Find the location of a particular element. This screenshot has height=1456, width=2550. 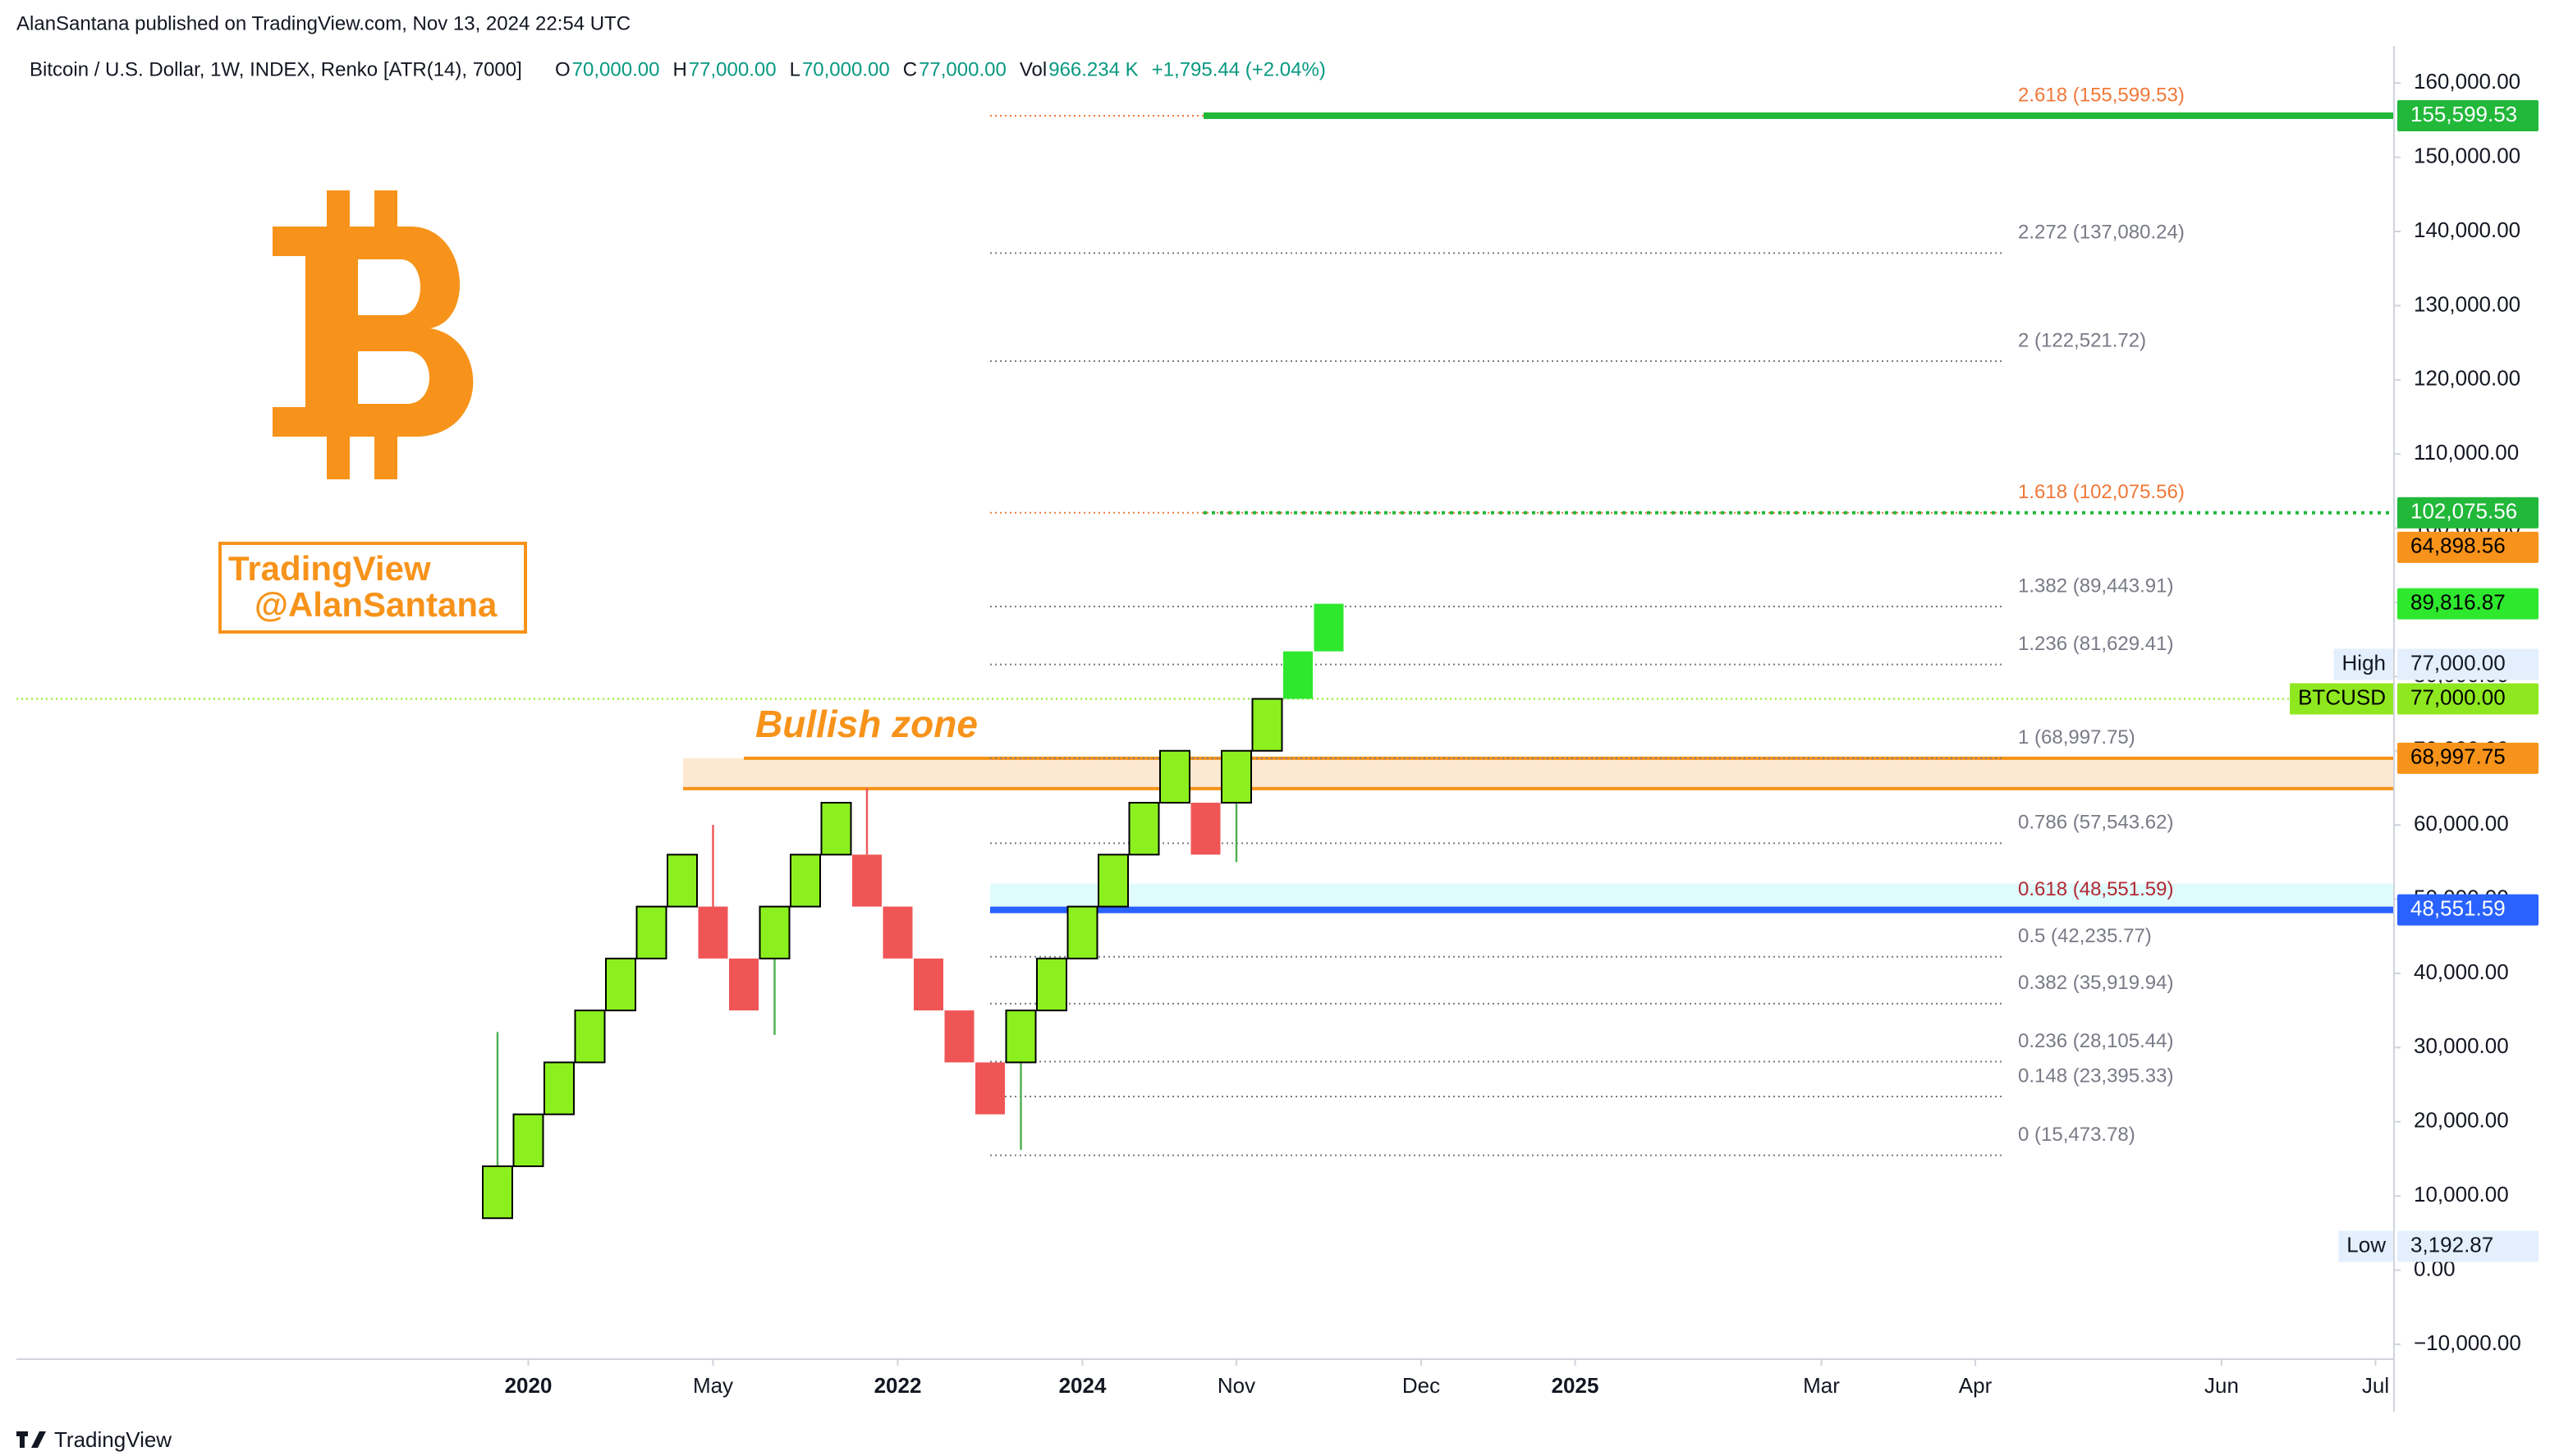

x-tick-label: 2024 is located at coordinates (1083, 1385).